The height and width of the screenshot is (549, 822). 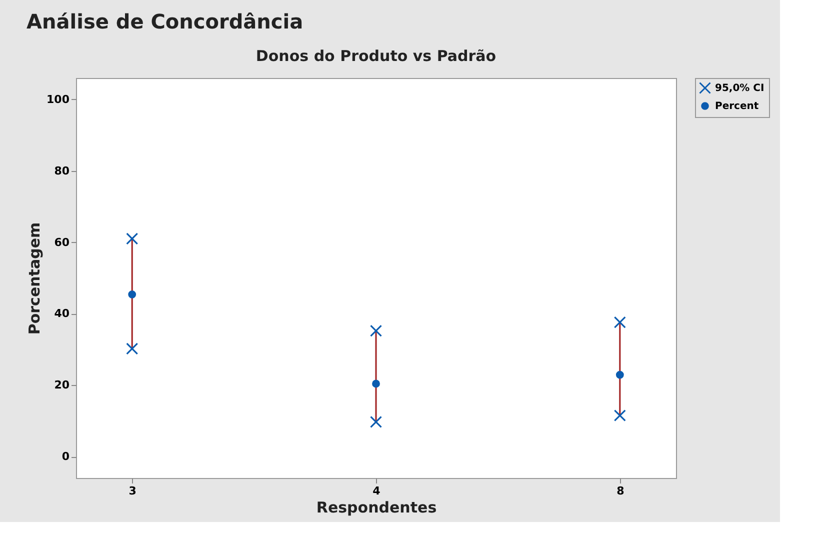 I want to click on legend-label: 95,0% CI, so click(x=739, y=88).